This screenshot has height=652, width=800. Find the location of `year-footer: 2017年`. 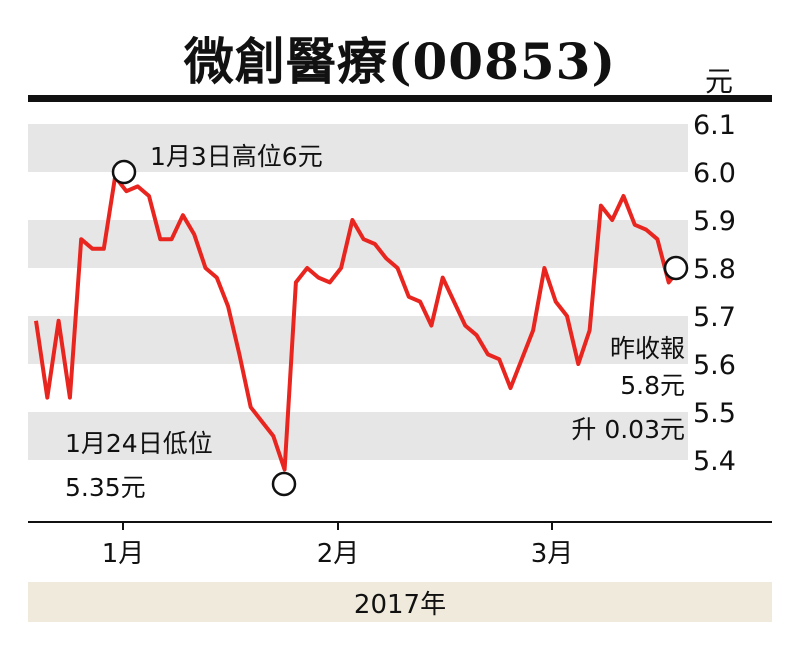

year-footer: 2017年 is located at coordinates (400, 602).